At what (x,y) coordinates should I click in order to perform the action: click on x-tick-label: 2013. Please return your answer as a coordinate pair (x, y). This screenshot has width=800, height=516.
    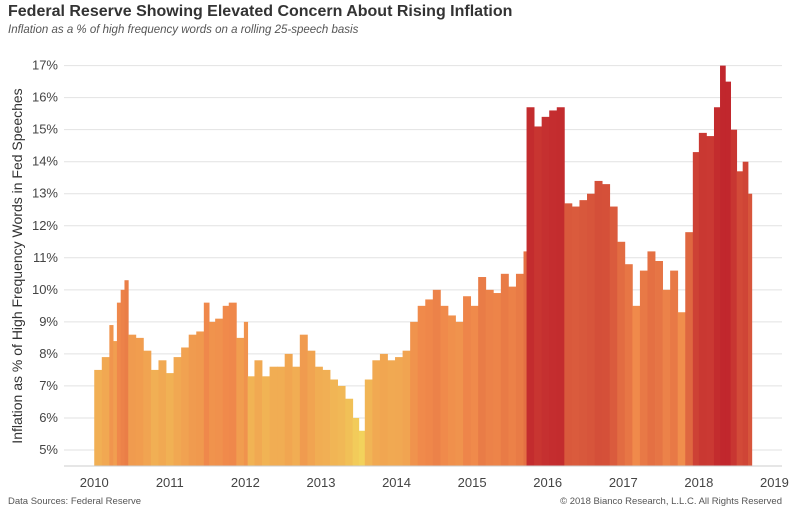
    Looking at the image, I should click on (321, 482).